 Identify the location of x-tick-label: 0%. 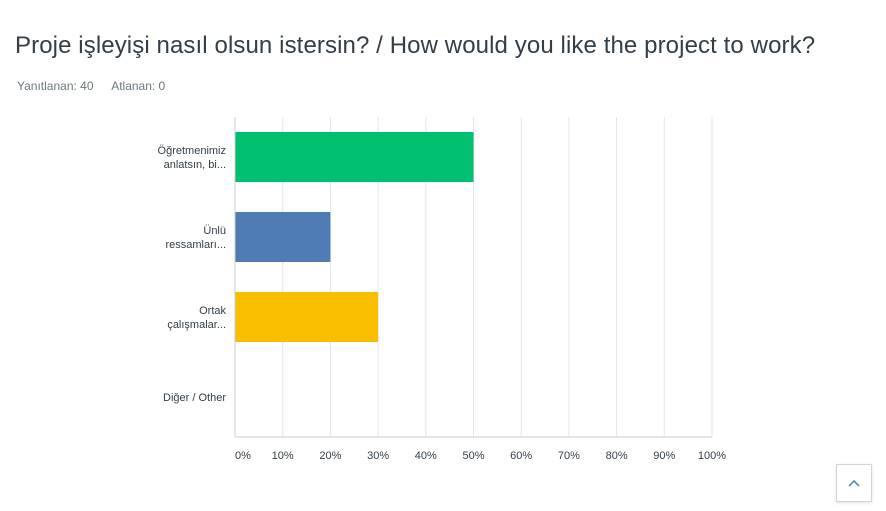
(243, 456).